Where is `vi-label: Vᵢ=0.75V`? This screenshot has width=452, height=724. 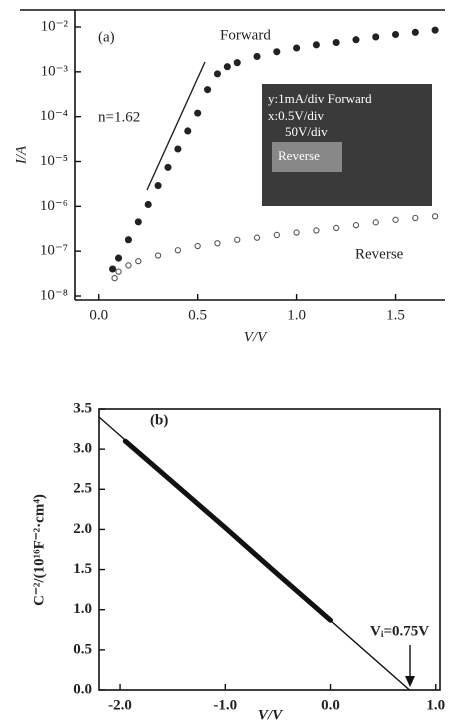
vi-label: Vᵢ=0.75V is located at coordinates (399, 631).